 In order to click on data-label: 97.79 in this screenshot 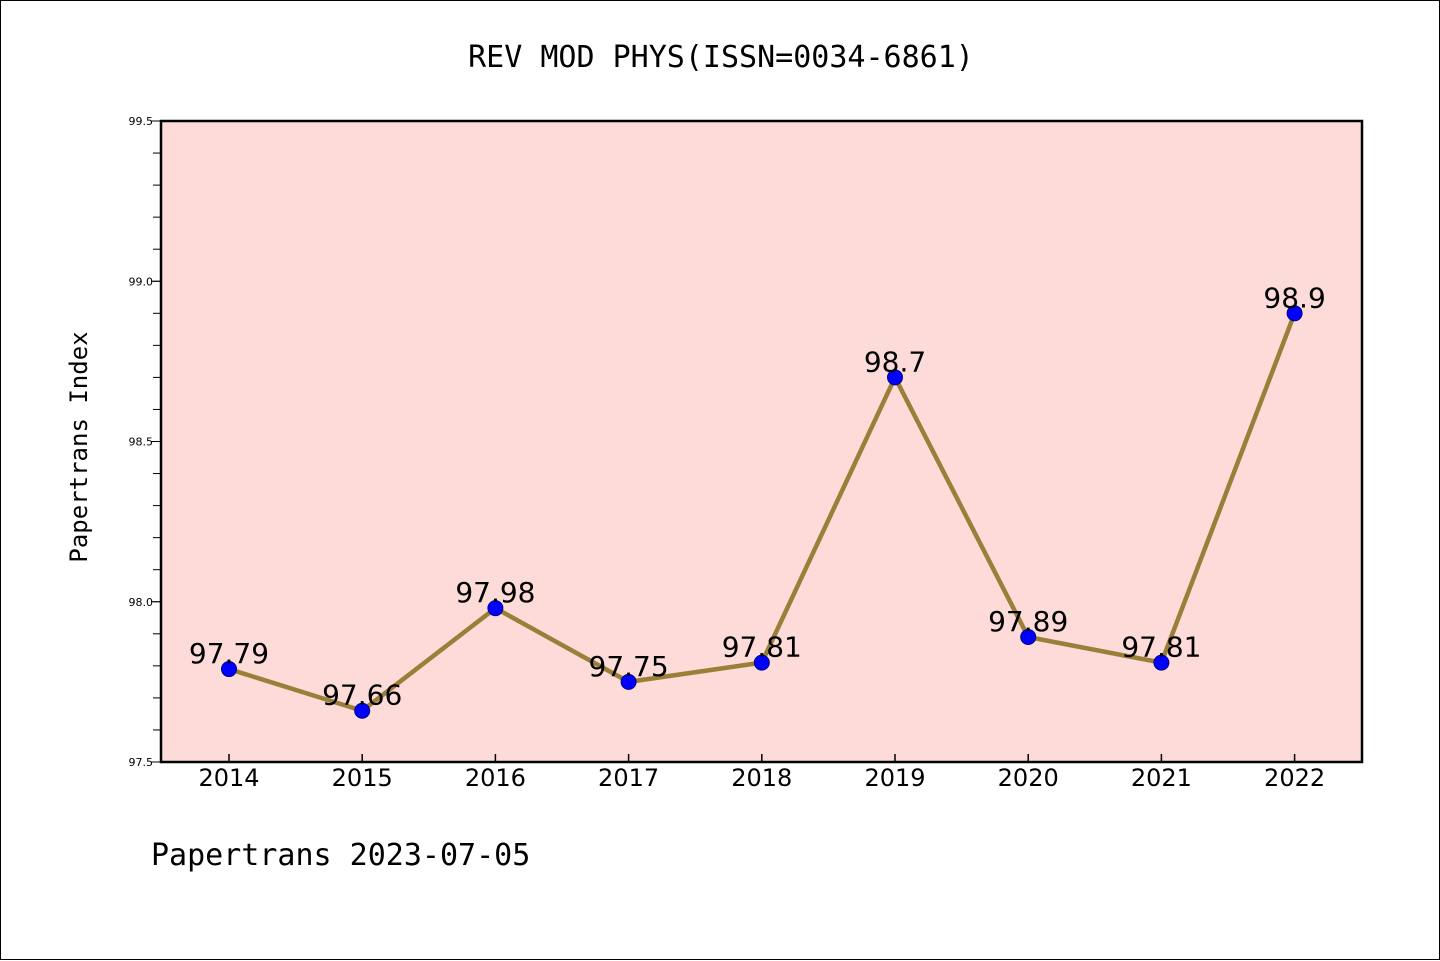, I will do `click(229, 653)`.